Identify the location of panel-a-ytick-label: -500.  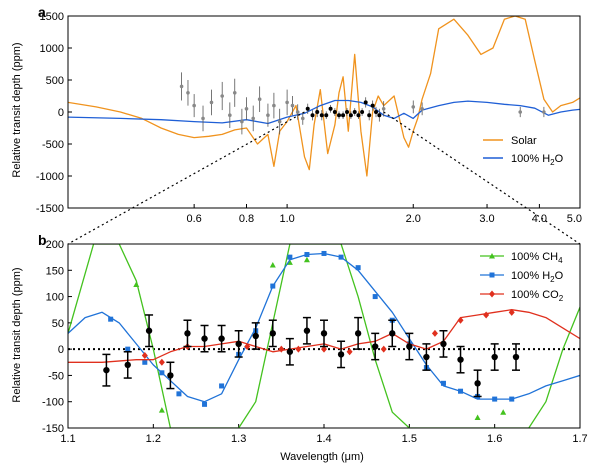
(53, 145).